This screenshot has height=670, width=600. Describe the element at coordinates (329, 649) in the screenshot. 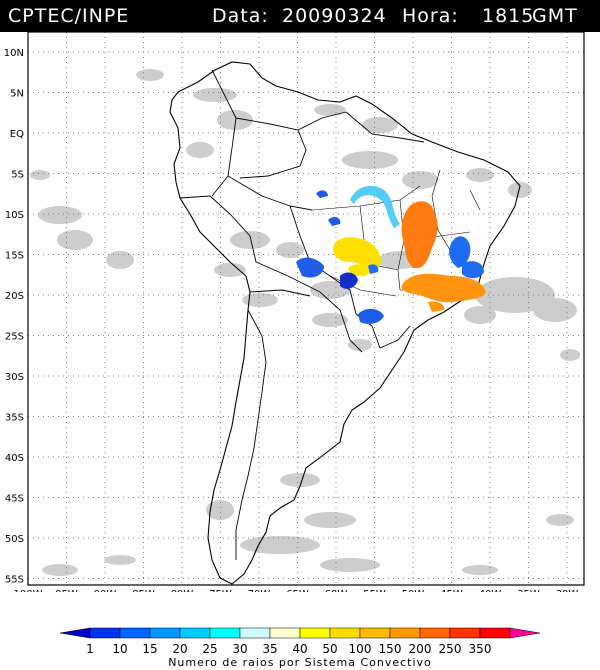

I see `legend-value-label: 50` at that location.